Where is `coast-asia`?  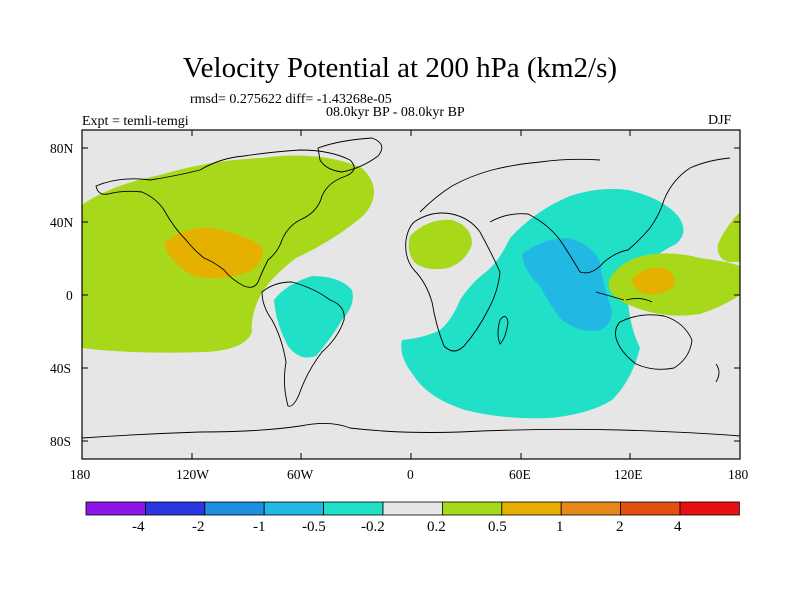 coast-asia is located at coordinates (610, 215).